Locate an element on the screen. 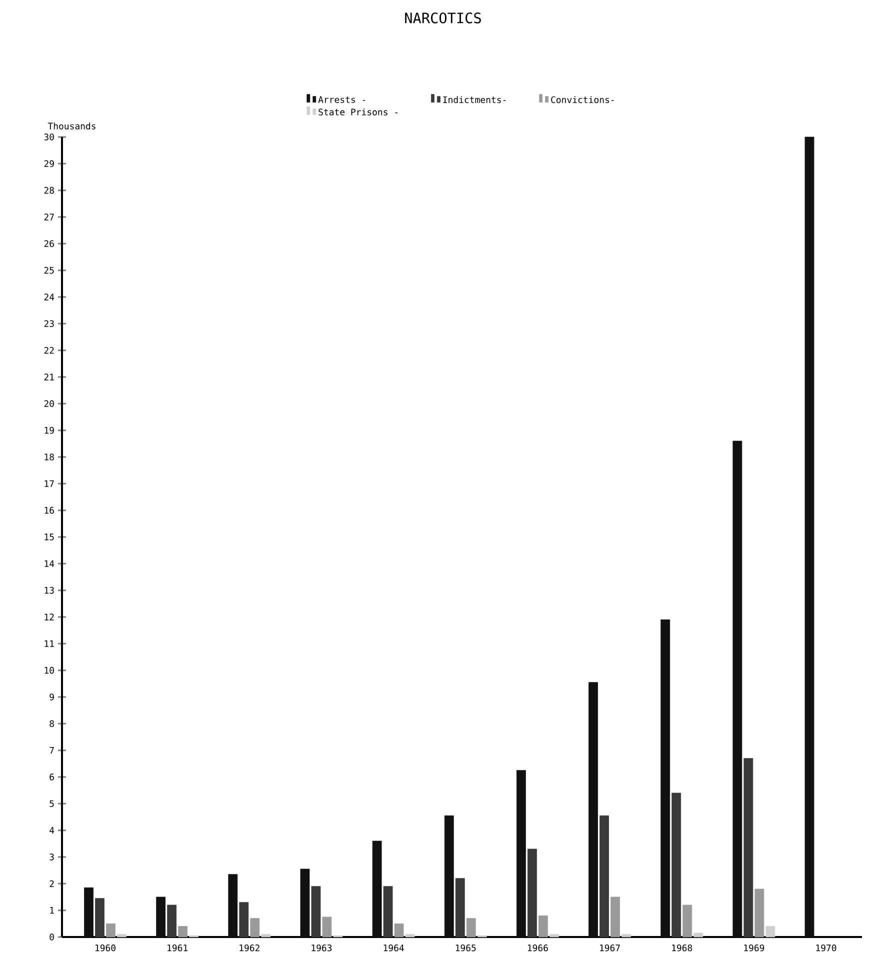 The height and width of the screenshot is (971, 886). x-tick-label: 1970 is located at coordinates (826, 948).